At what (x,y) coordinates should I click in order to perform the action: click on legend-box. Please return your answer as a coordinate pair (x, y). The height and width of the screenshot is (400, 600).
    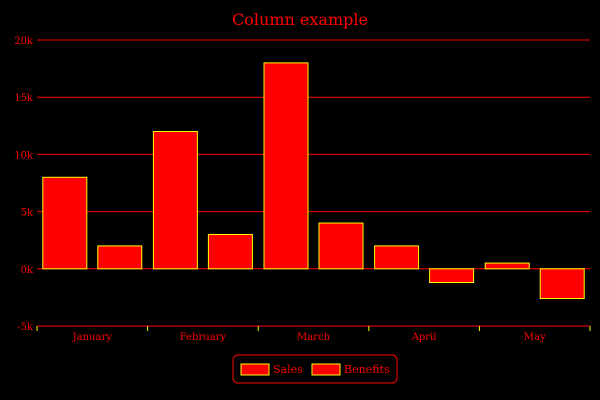
    Looking at the image, I should click on (315, 369).